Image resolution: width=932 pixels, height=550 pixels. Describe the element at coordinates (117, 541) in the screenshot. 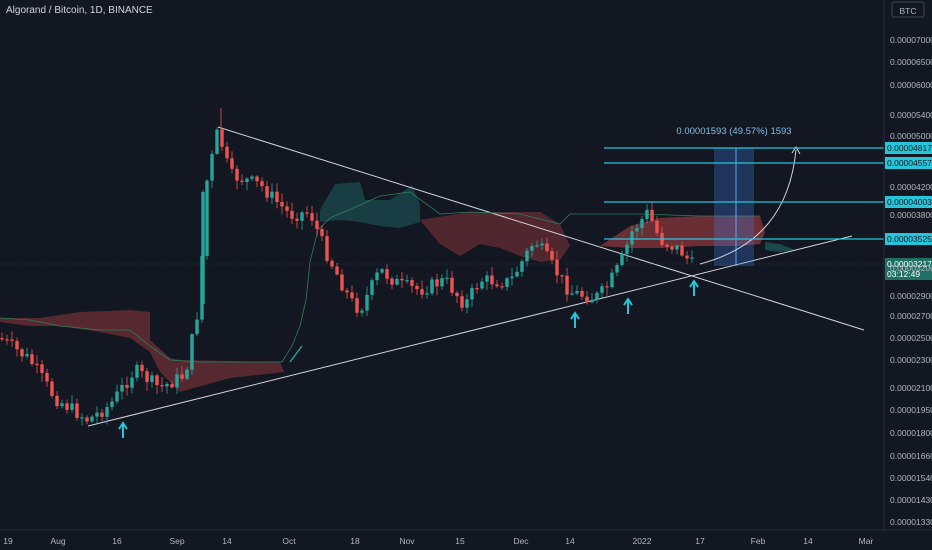

I see `time-tick-label: 16` at that location.